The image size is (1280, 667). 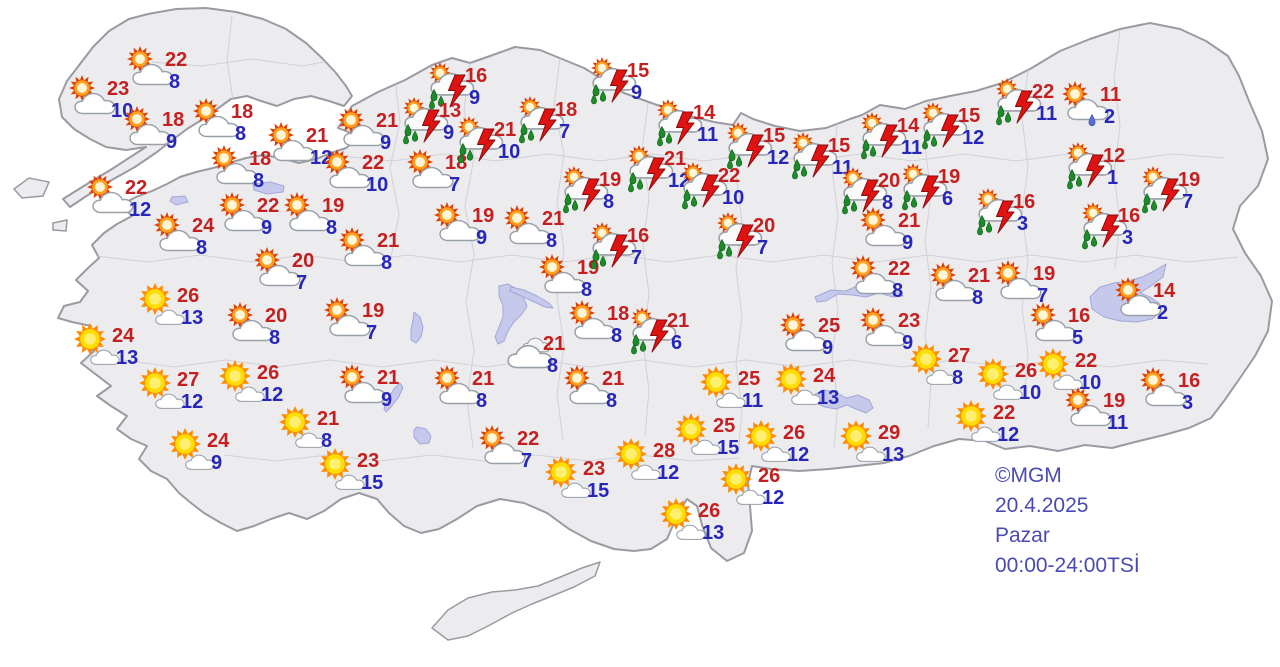 What do you see at coordinates (1164, 291) in the screenshot?
I see `high-temp: 14` at bounding box center [1164, 291].